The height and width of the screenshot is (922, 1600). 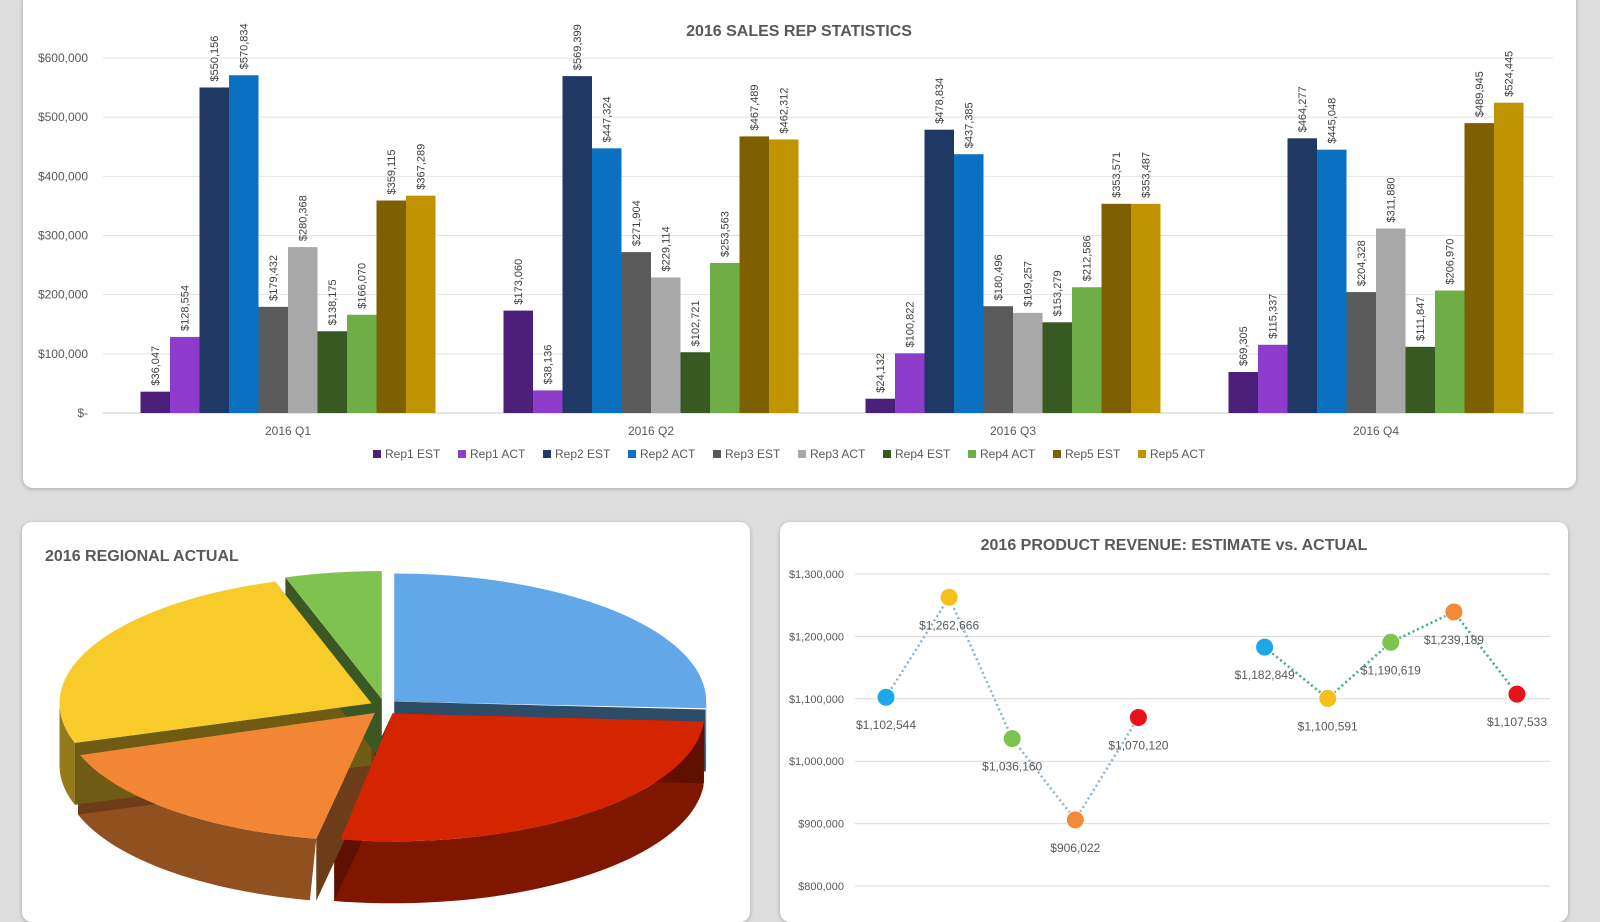 I want to click on y-tick-label: $1,200,000, so click(x=816, y=637).